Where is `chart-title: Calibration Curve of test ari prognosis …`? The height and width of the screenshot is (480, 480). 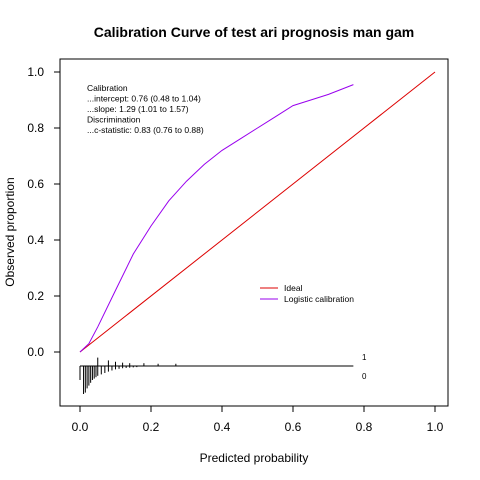 chart-title: Calibration Curve of test ari prognosis … is located at coordinates (254, 32).